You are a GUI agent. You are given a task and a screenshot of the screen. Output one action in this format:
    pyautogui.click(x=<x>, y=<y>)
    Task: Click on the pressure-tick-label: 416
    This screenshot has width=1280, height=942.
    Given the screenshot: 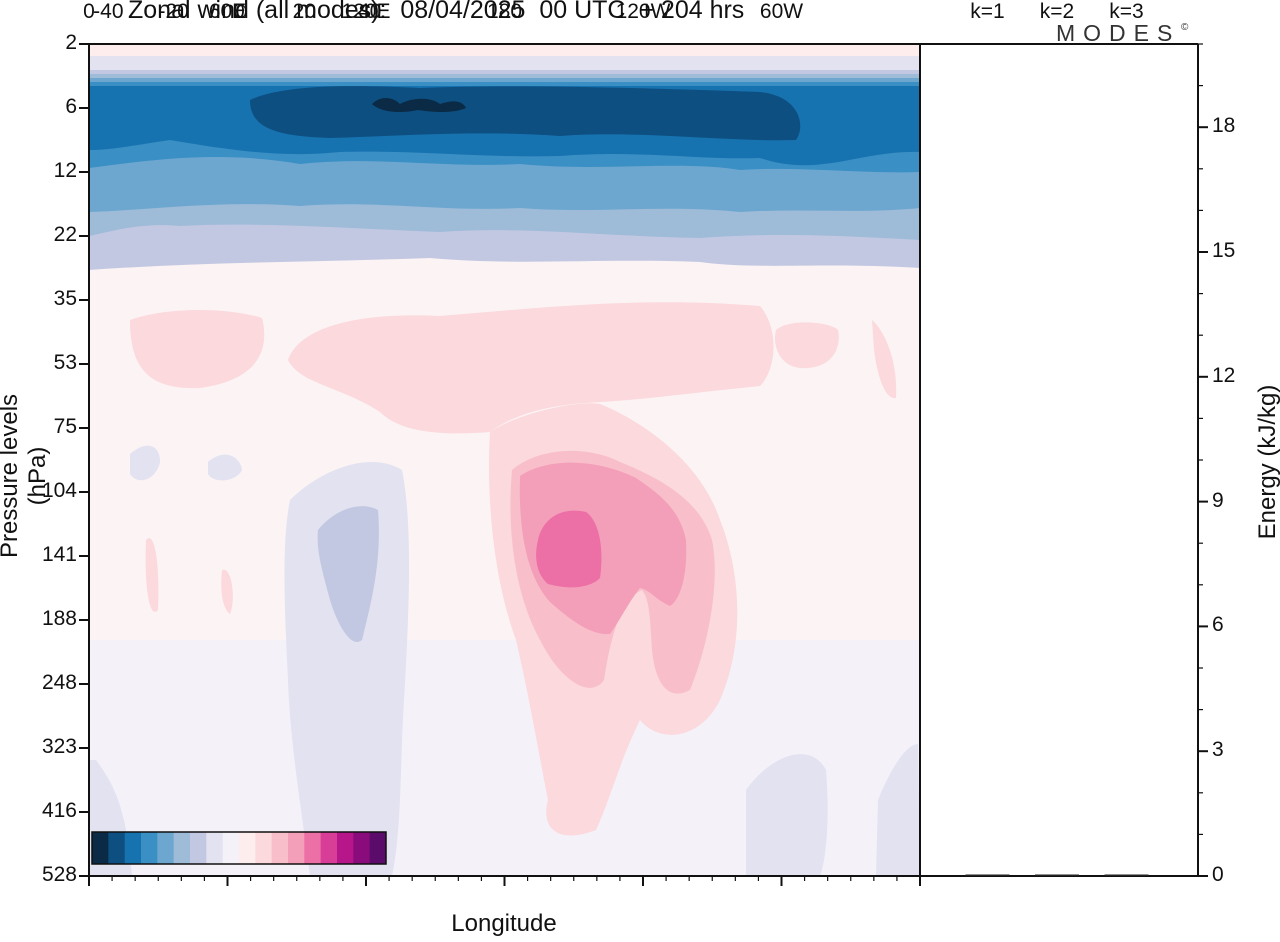 What is the action you would take?
    pyautogui.click(x=59, y=810)
    